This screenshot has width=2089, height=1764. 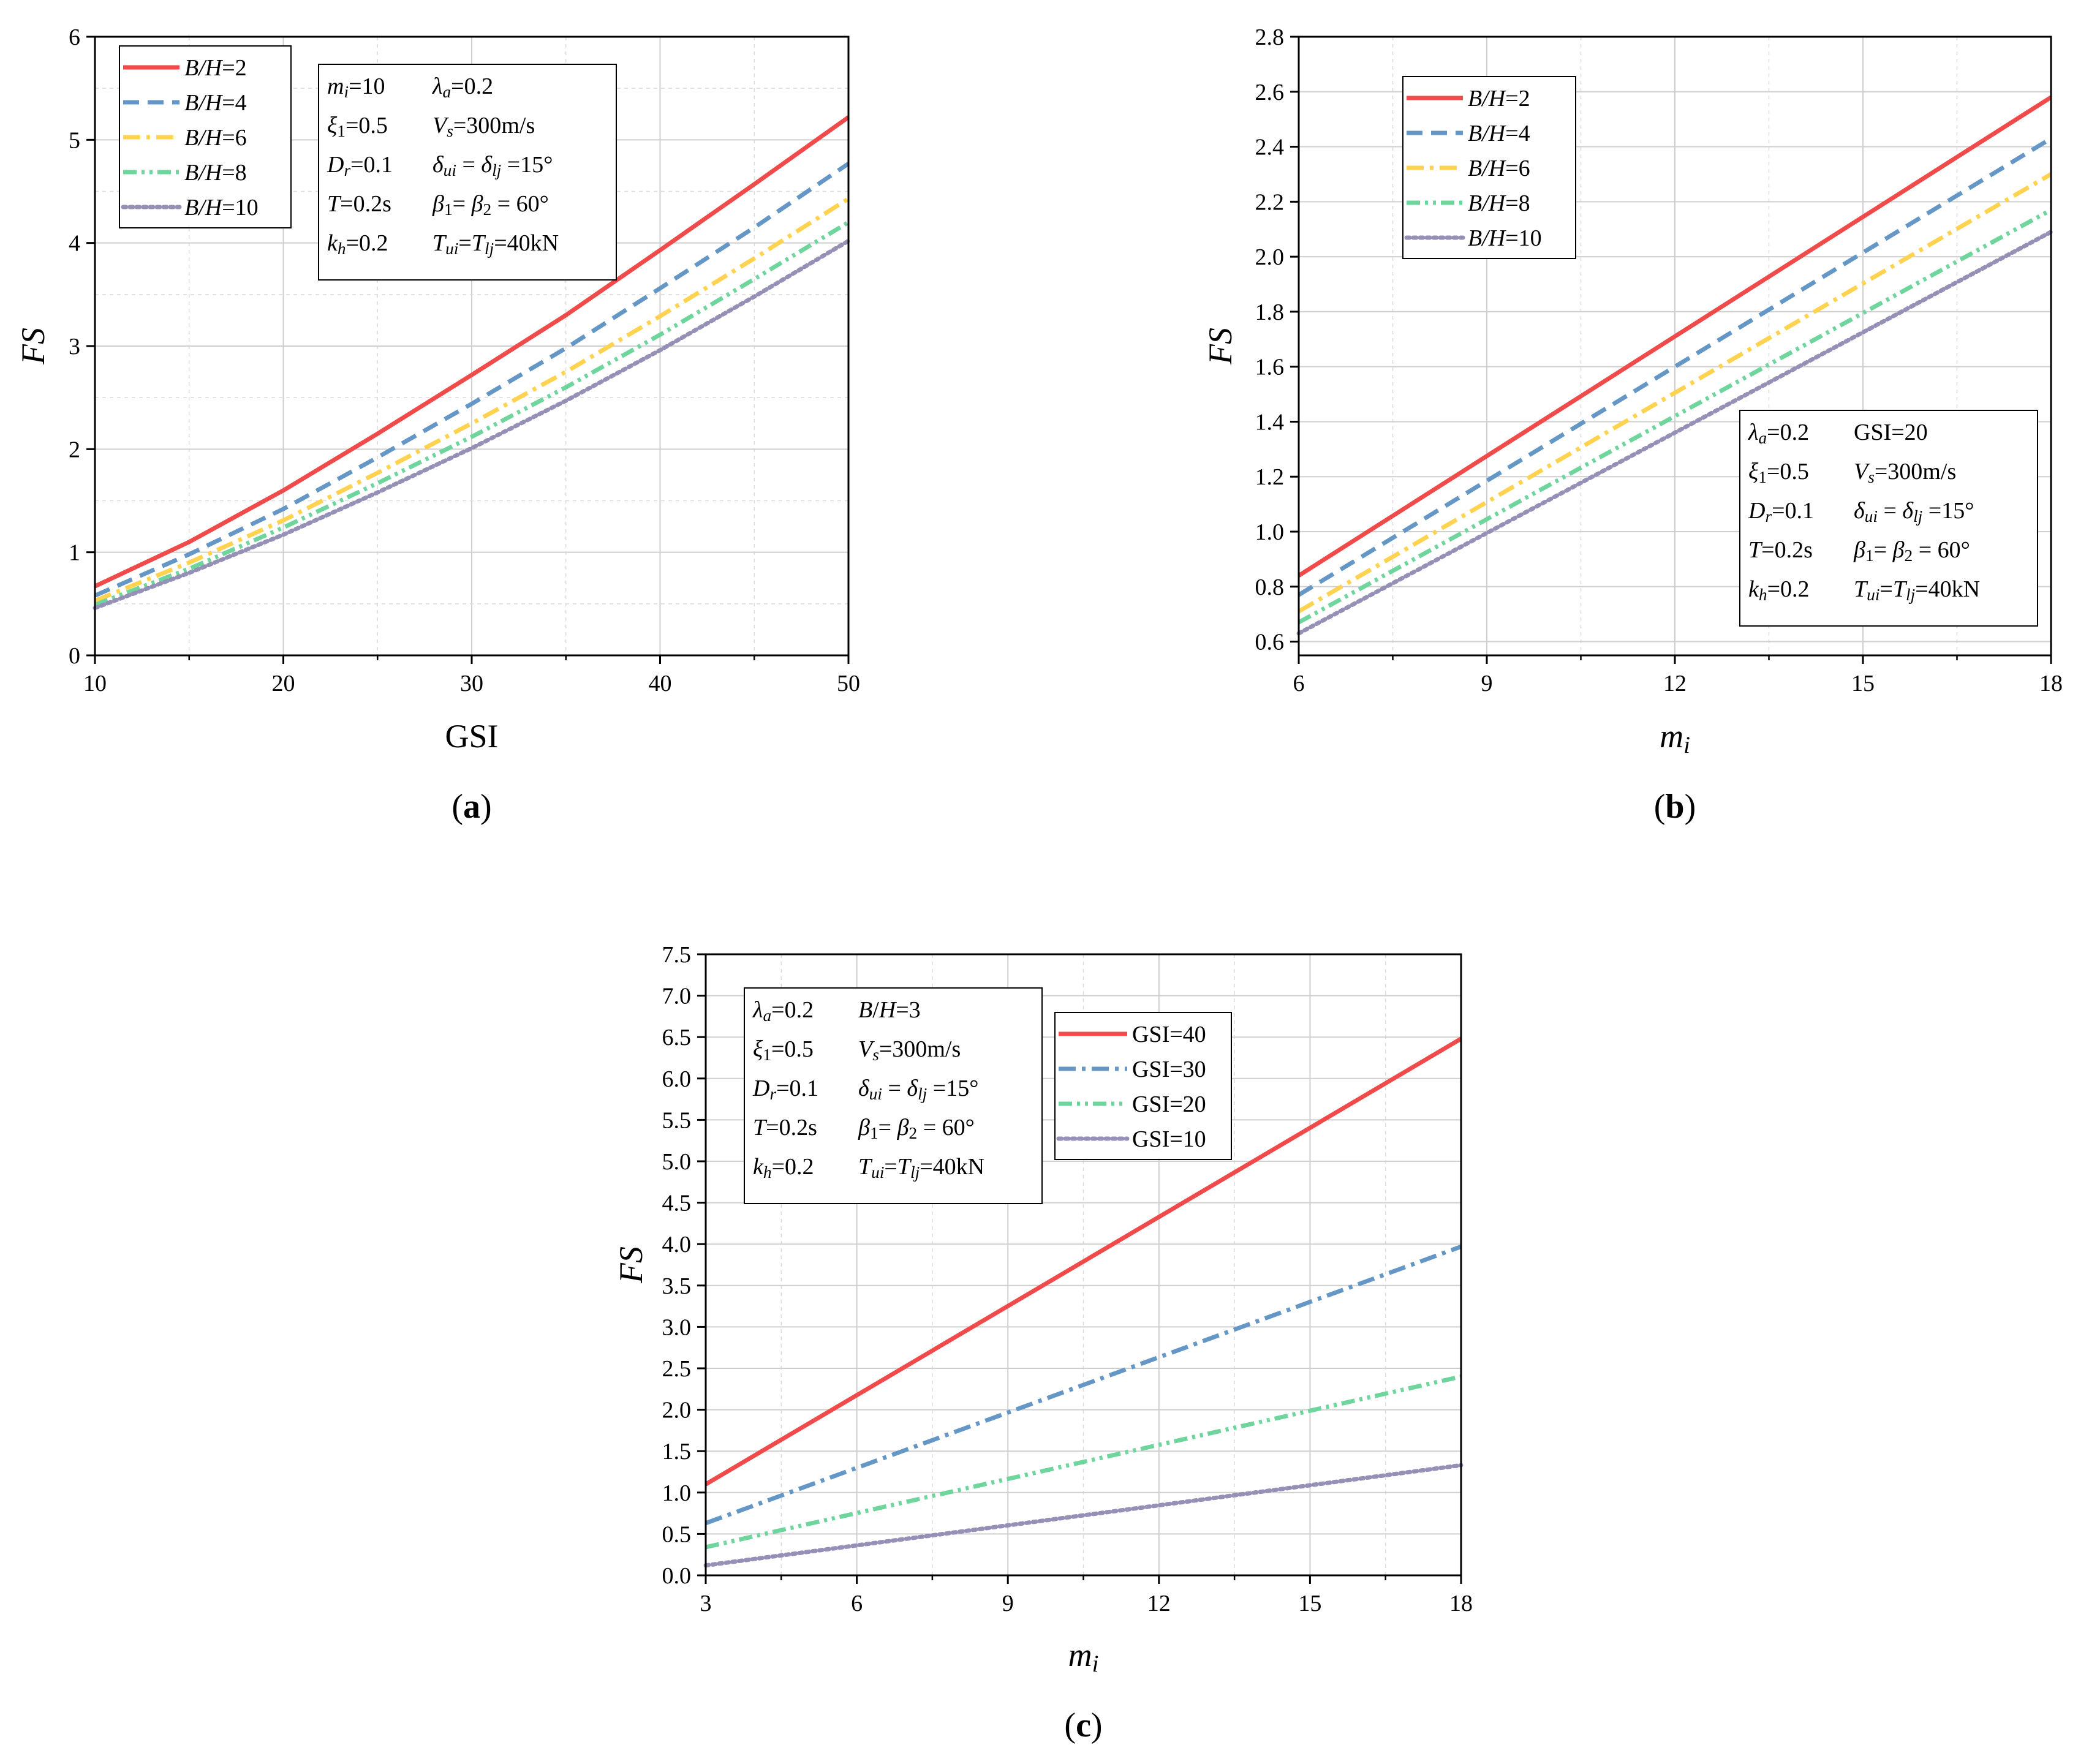 I want to click on legend-label: GSI=20, so click(x=1169, y=1104).